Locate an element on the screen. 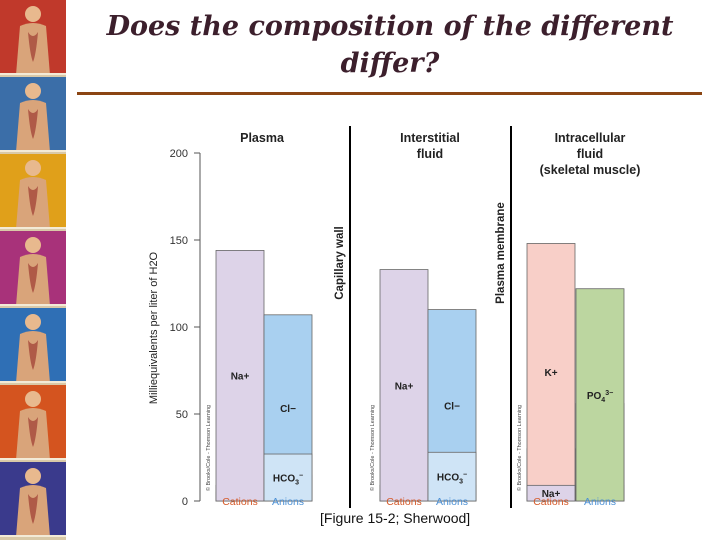  credit-2: © Brooks/Cole - Thomson Learning is located at coordinates (372, 448).